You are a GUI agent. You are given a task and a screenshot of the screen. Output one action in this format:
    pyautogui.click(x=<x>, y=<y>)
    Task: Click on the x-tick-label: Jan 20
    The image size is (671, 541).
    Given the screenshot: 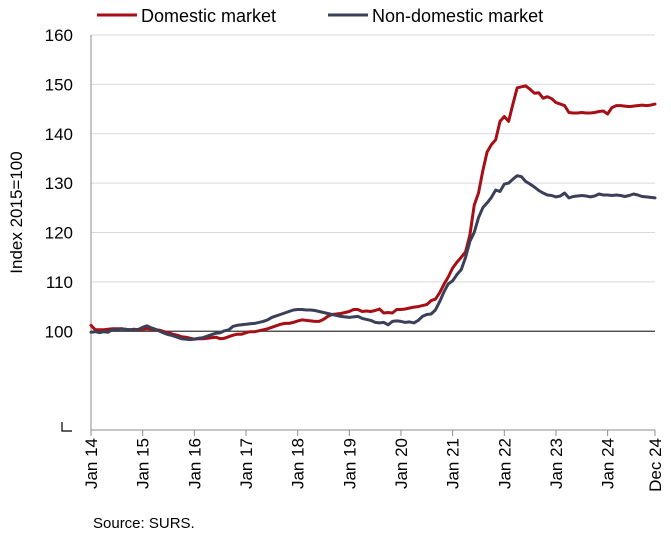 What is the action you would take?
    pyautogui.click(x=401, y=463)
    